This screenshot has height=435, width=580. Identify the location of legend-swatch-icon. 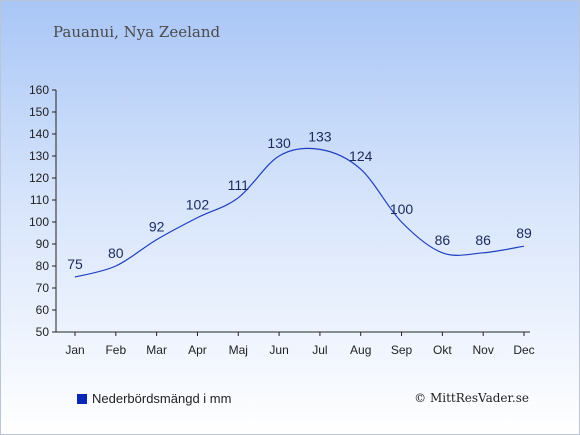
(82, 399).